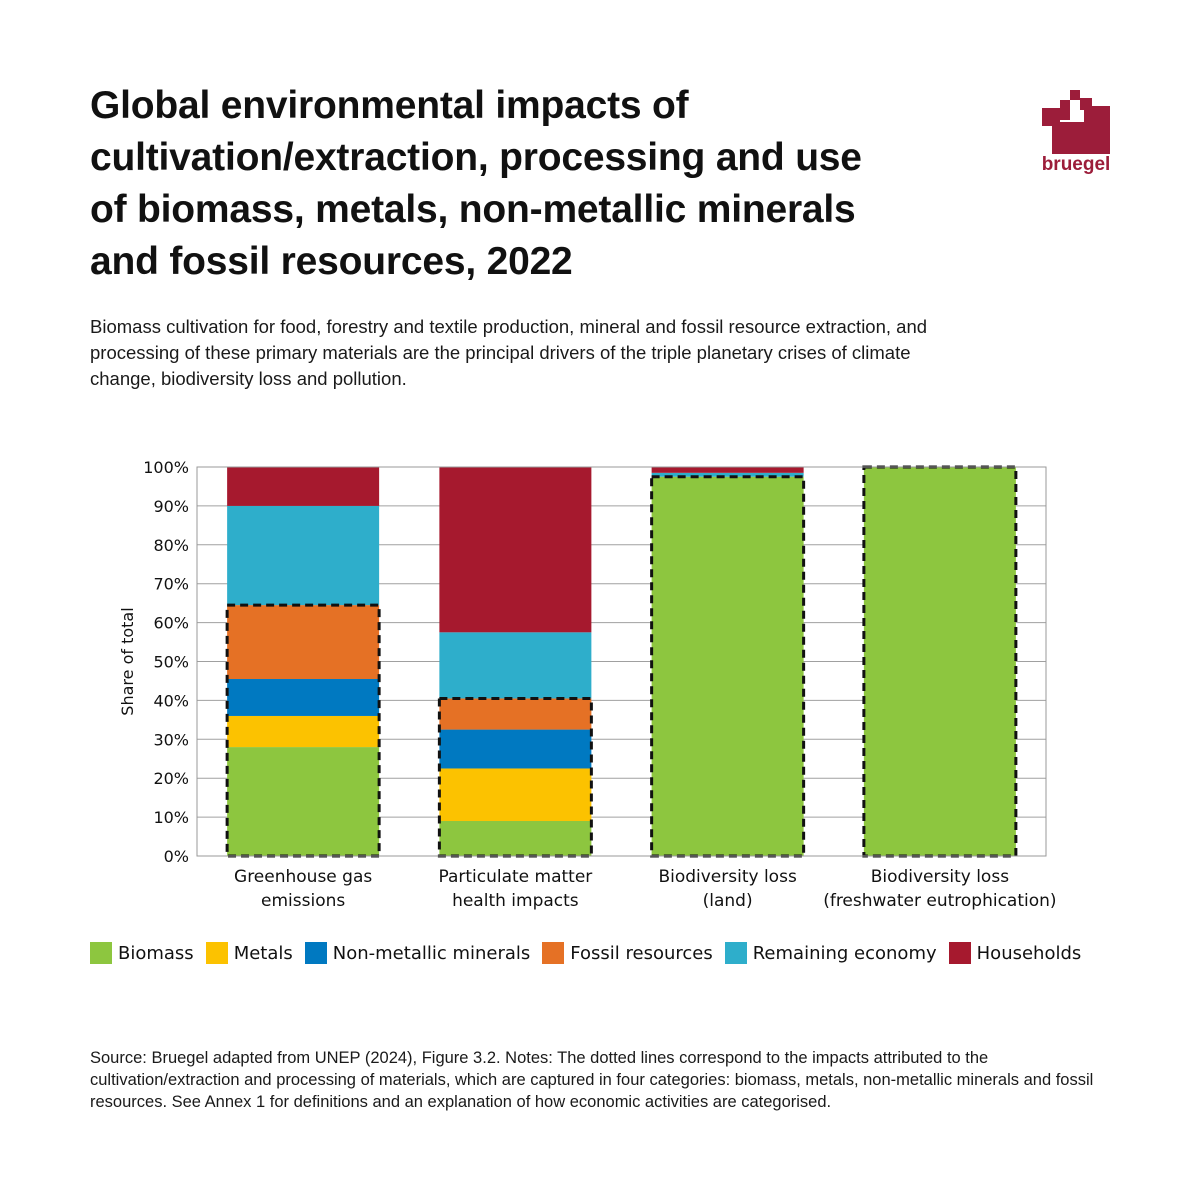 This screenshot has width=1200, height=1200. I want to click on y-tick-label: 30%, so click(171, 739).